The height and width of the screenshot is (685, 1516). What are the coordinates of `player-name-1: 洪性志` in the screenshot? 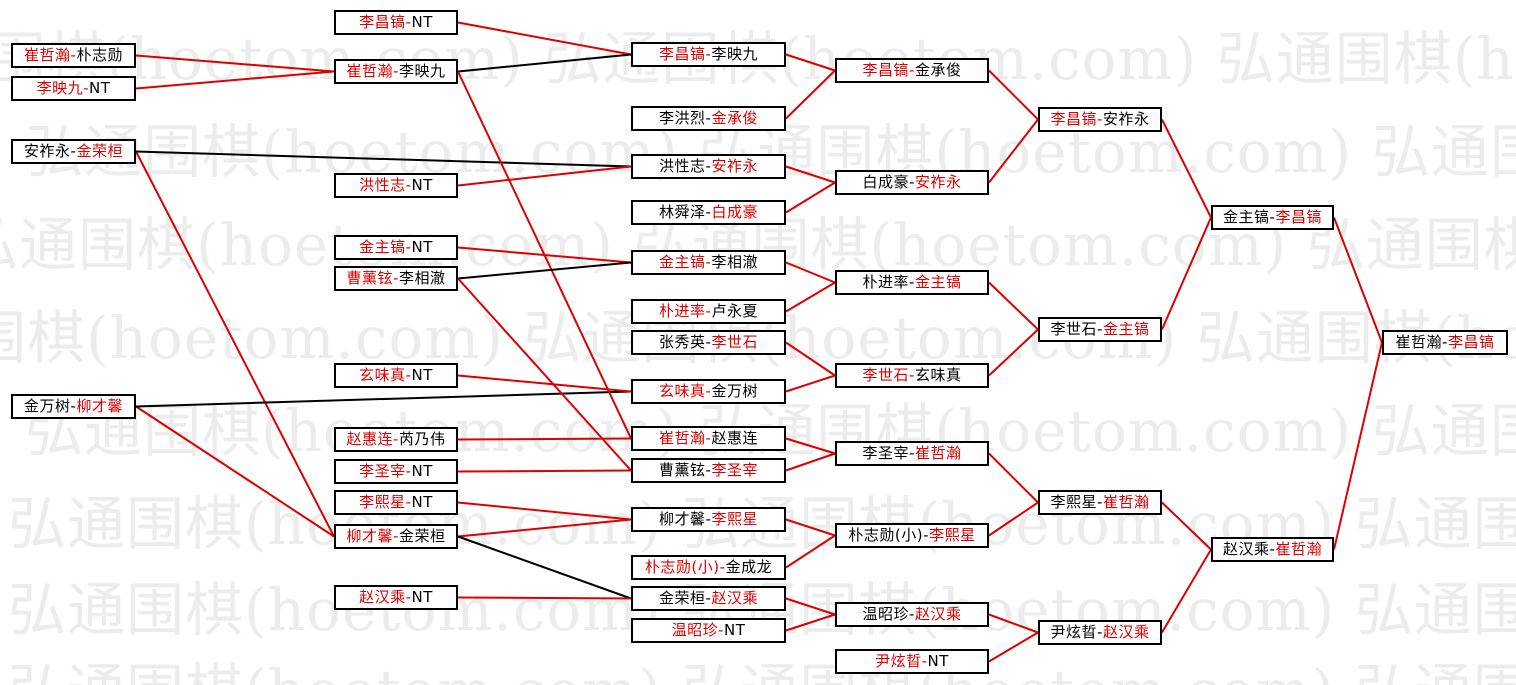 It's located at (682, 166).